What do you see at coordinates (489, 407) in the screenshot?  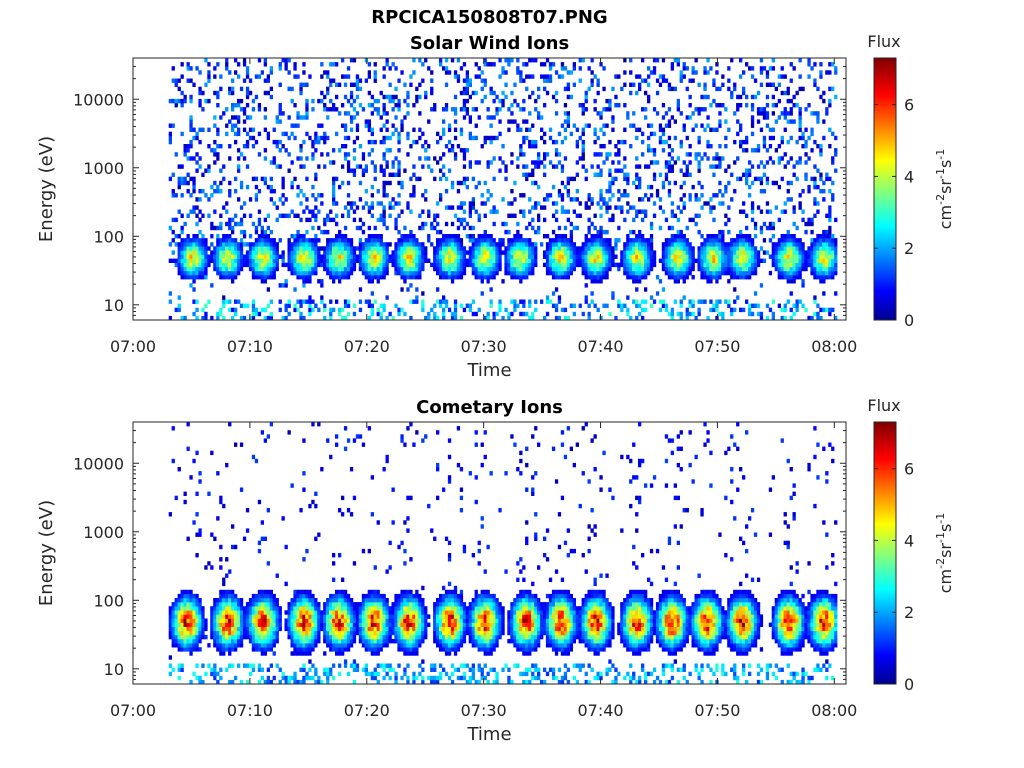 I see `panel-title: Cometary Ions` at bounding box center [489, 407].